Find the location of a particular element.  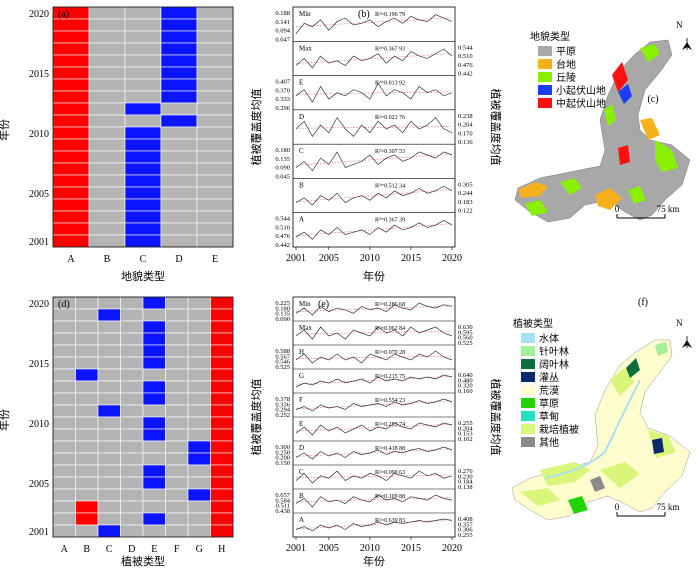

y-tick-label: 0.438 is located at coordinates (282, 511).